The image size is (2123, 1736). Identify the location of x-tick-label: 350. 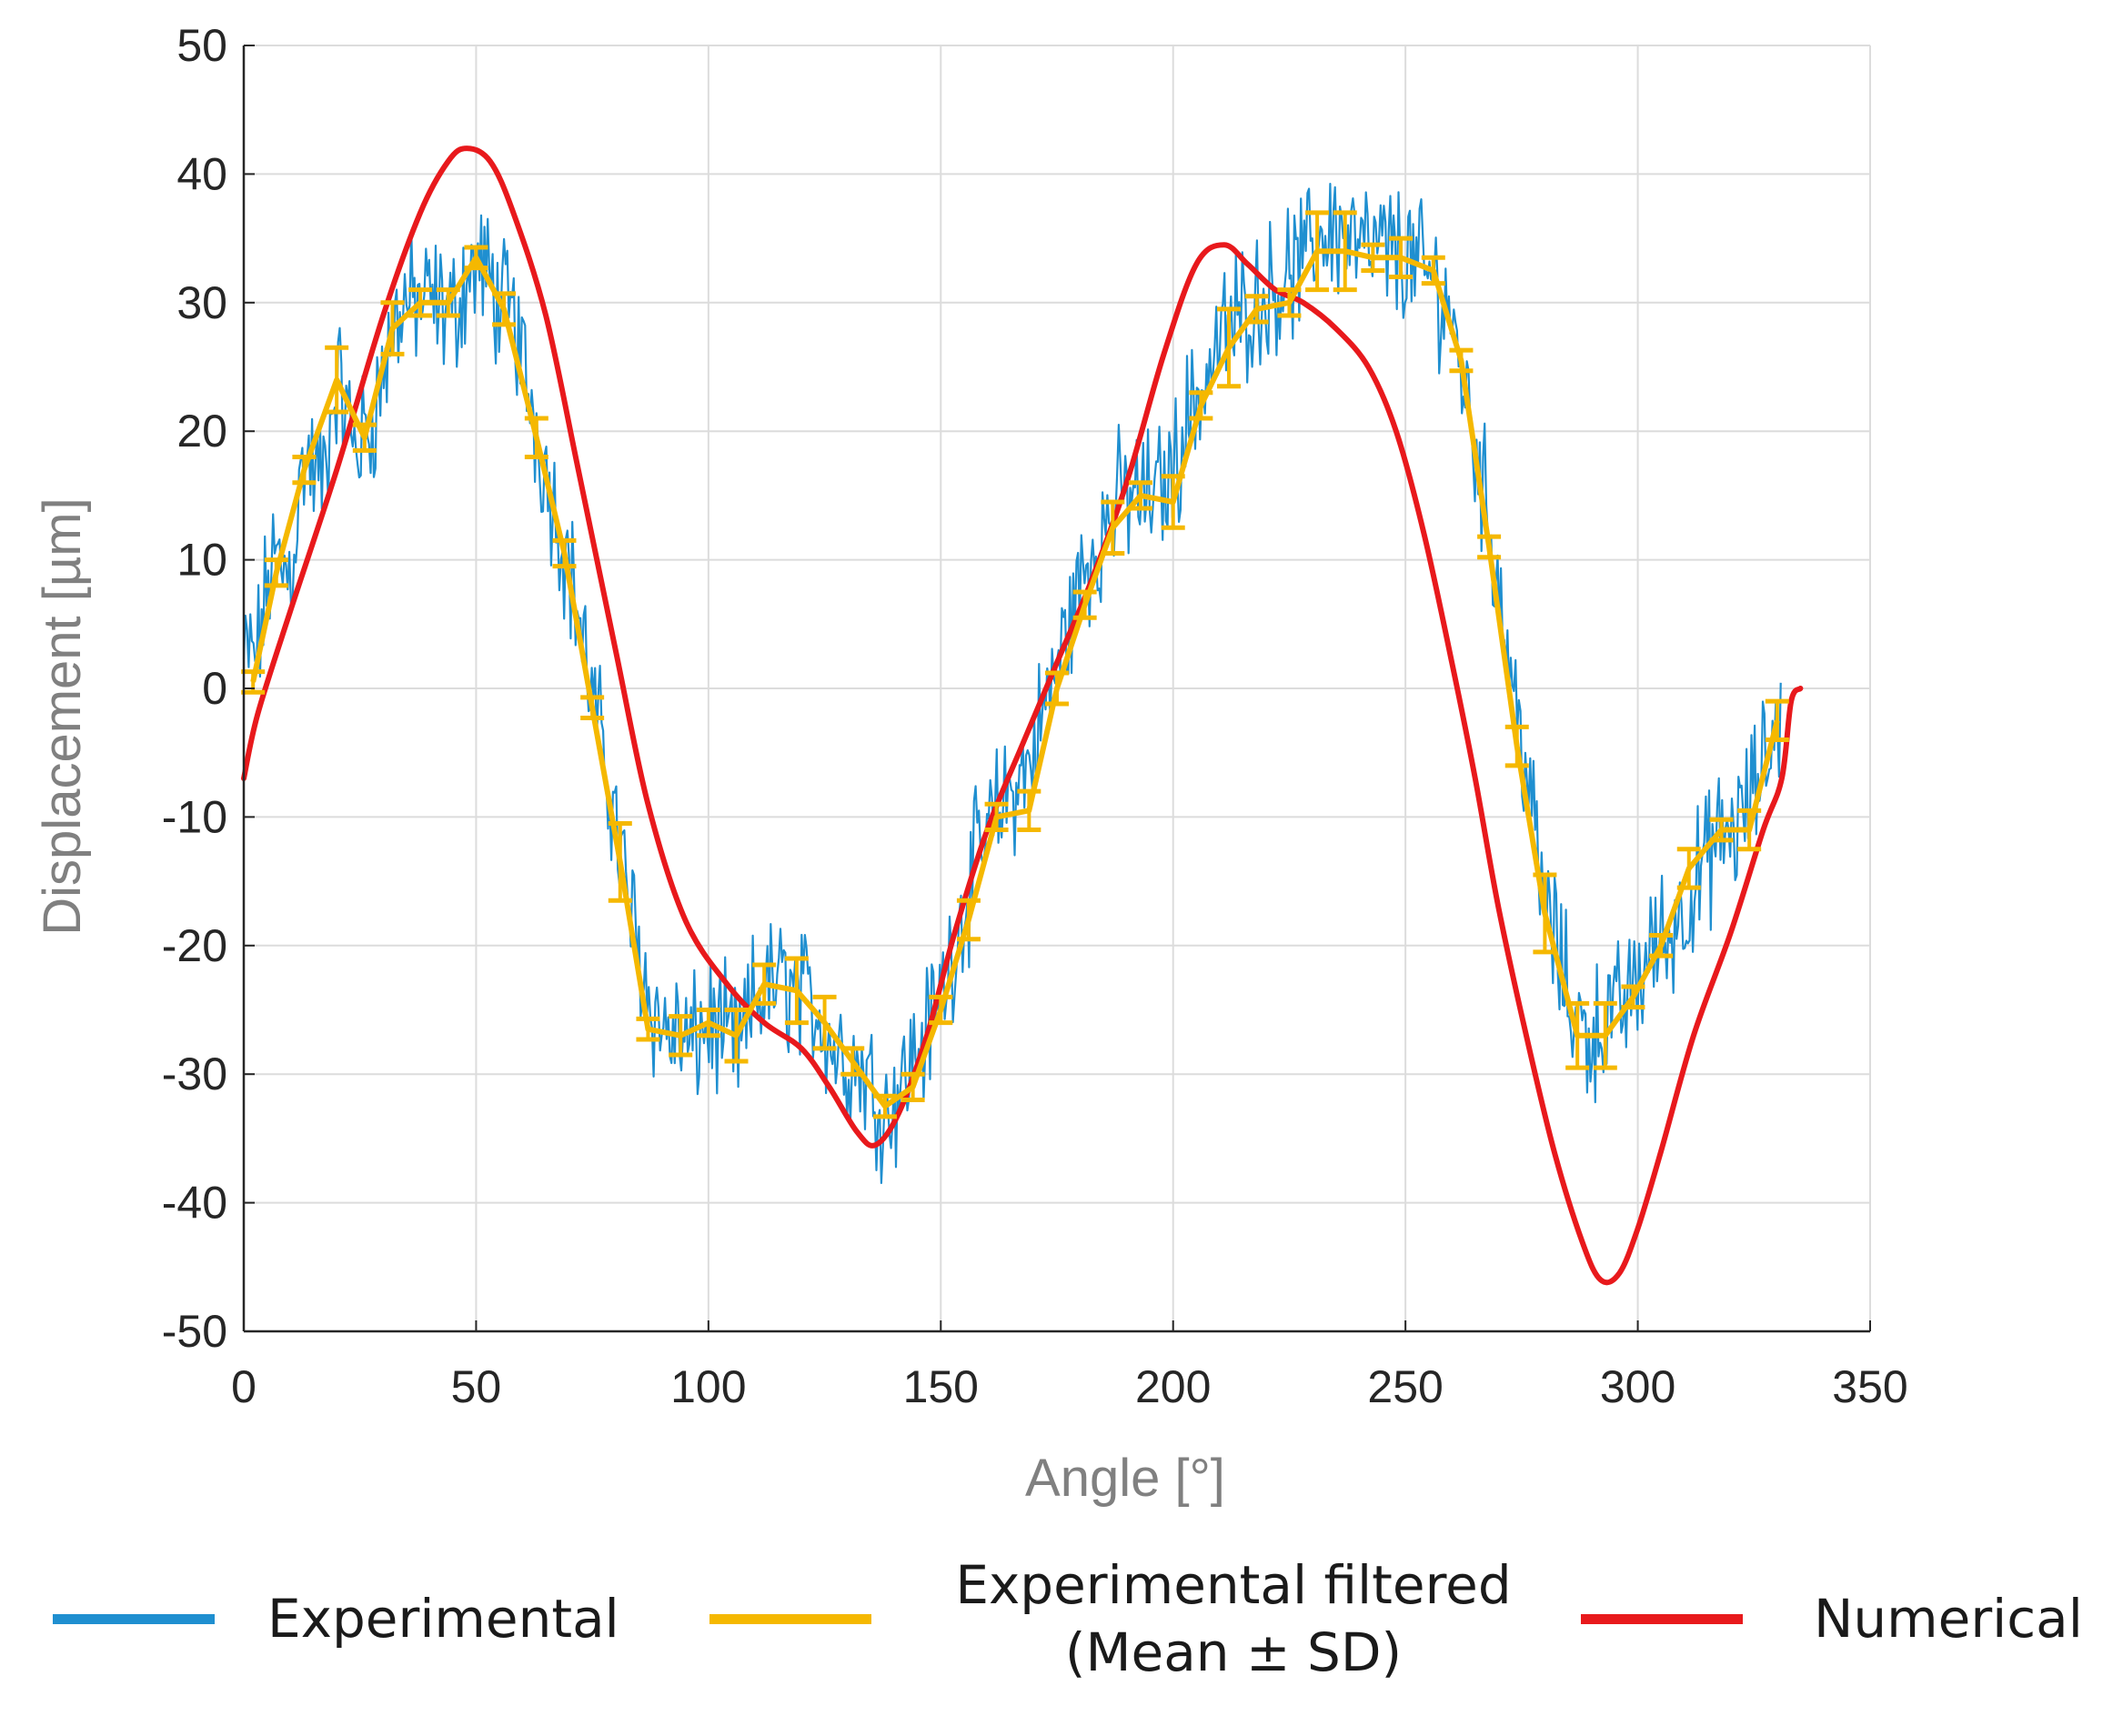
(1870, 1386).